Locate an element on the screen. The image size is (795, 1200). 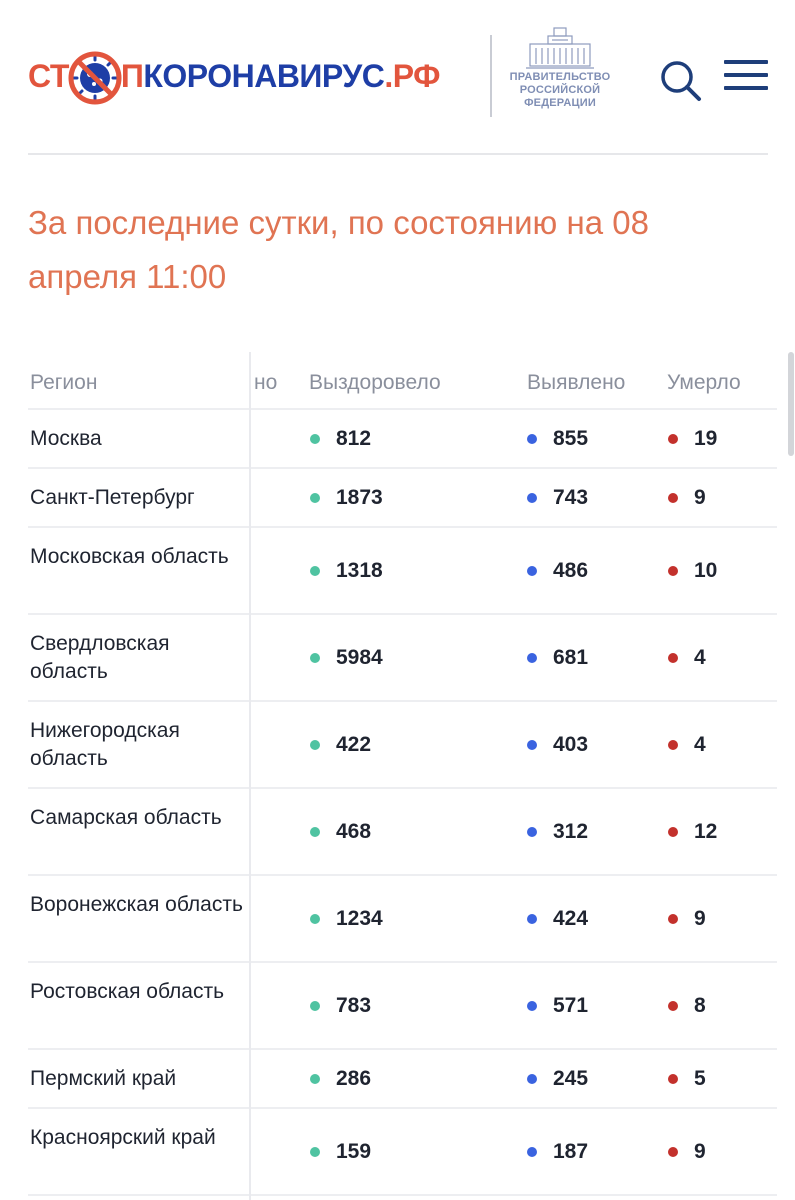
table-row: Нижегородская область 422 403 4 is located at coordinates (402, 745).